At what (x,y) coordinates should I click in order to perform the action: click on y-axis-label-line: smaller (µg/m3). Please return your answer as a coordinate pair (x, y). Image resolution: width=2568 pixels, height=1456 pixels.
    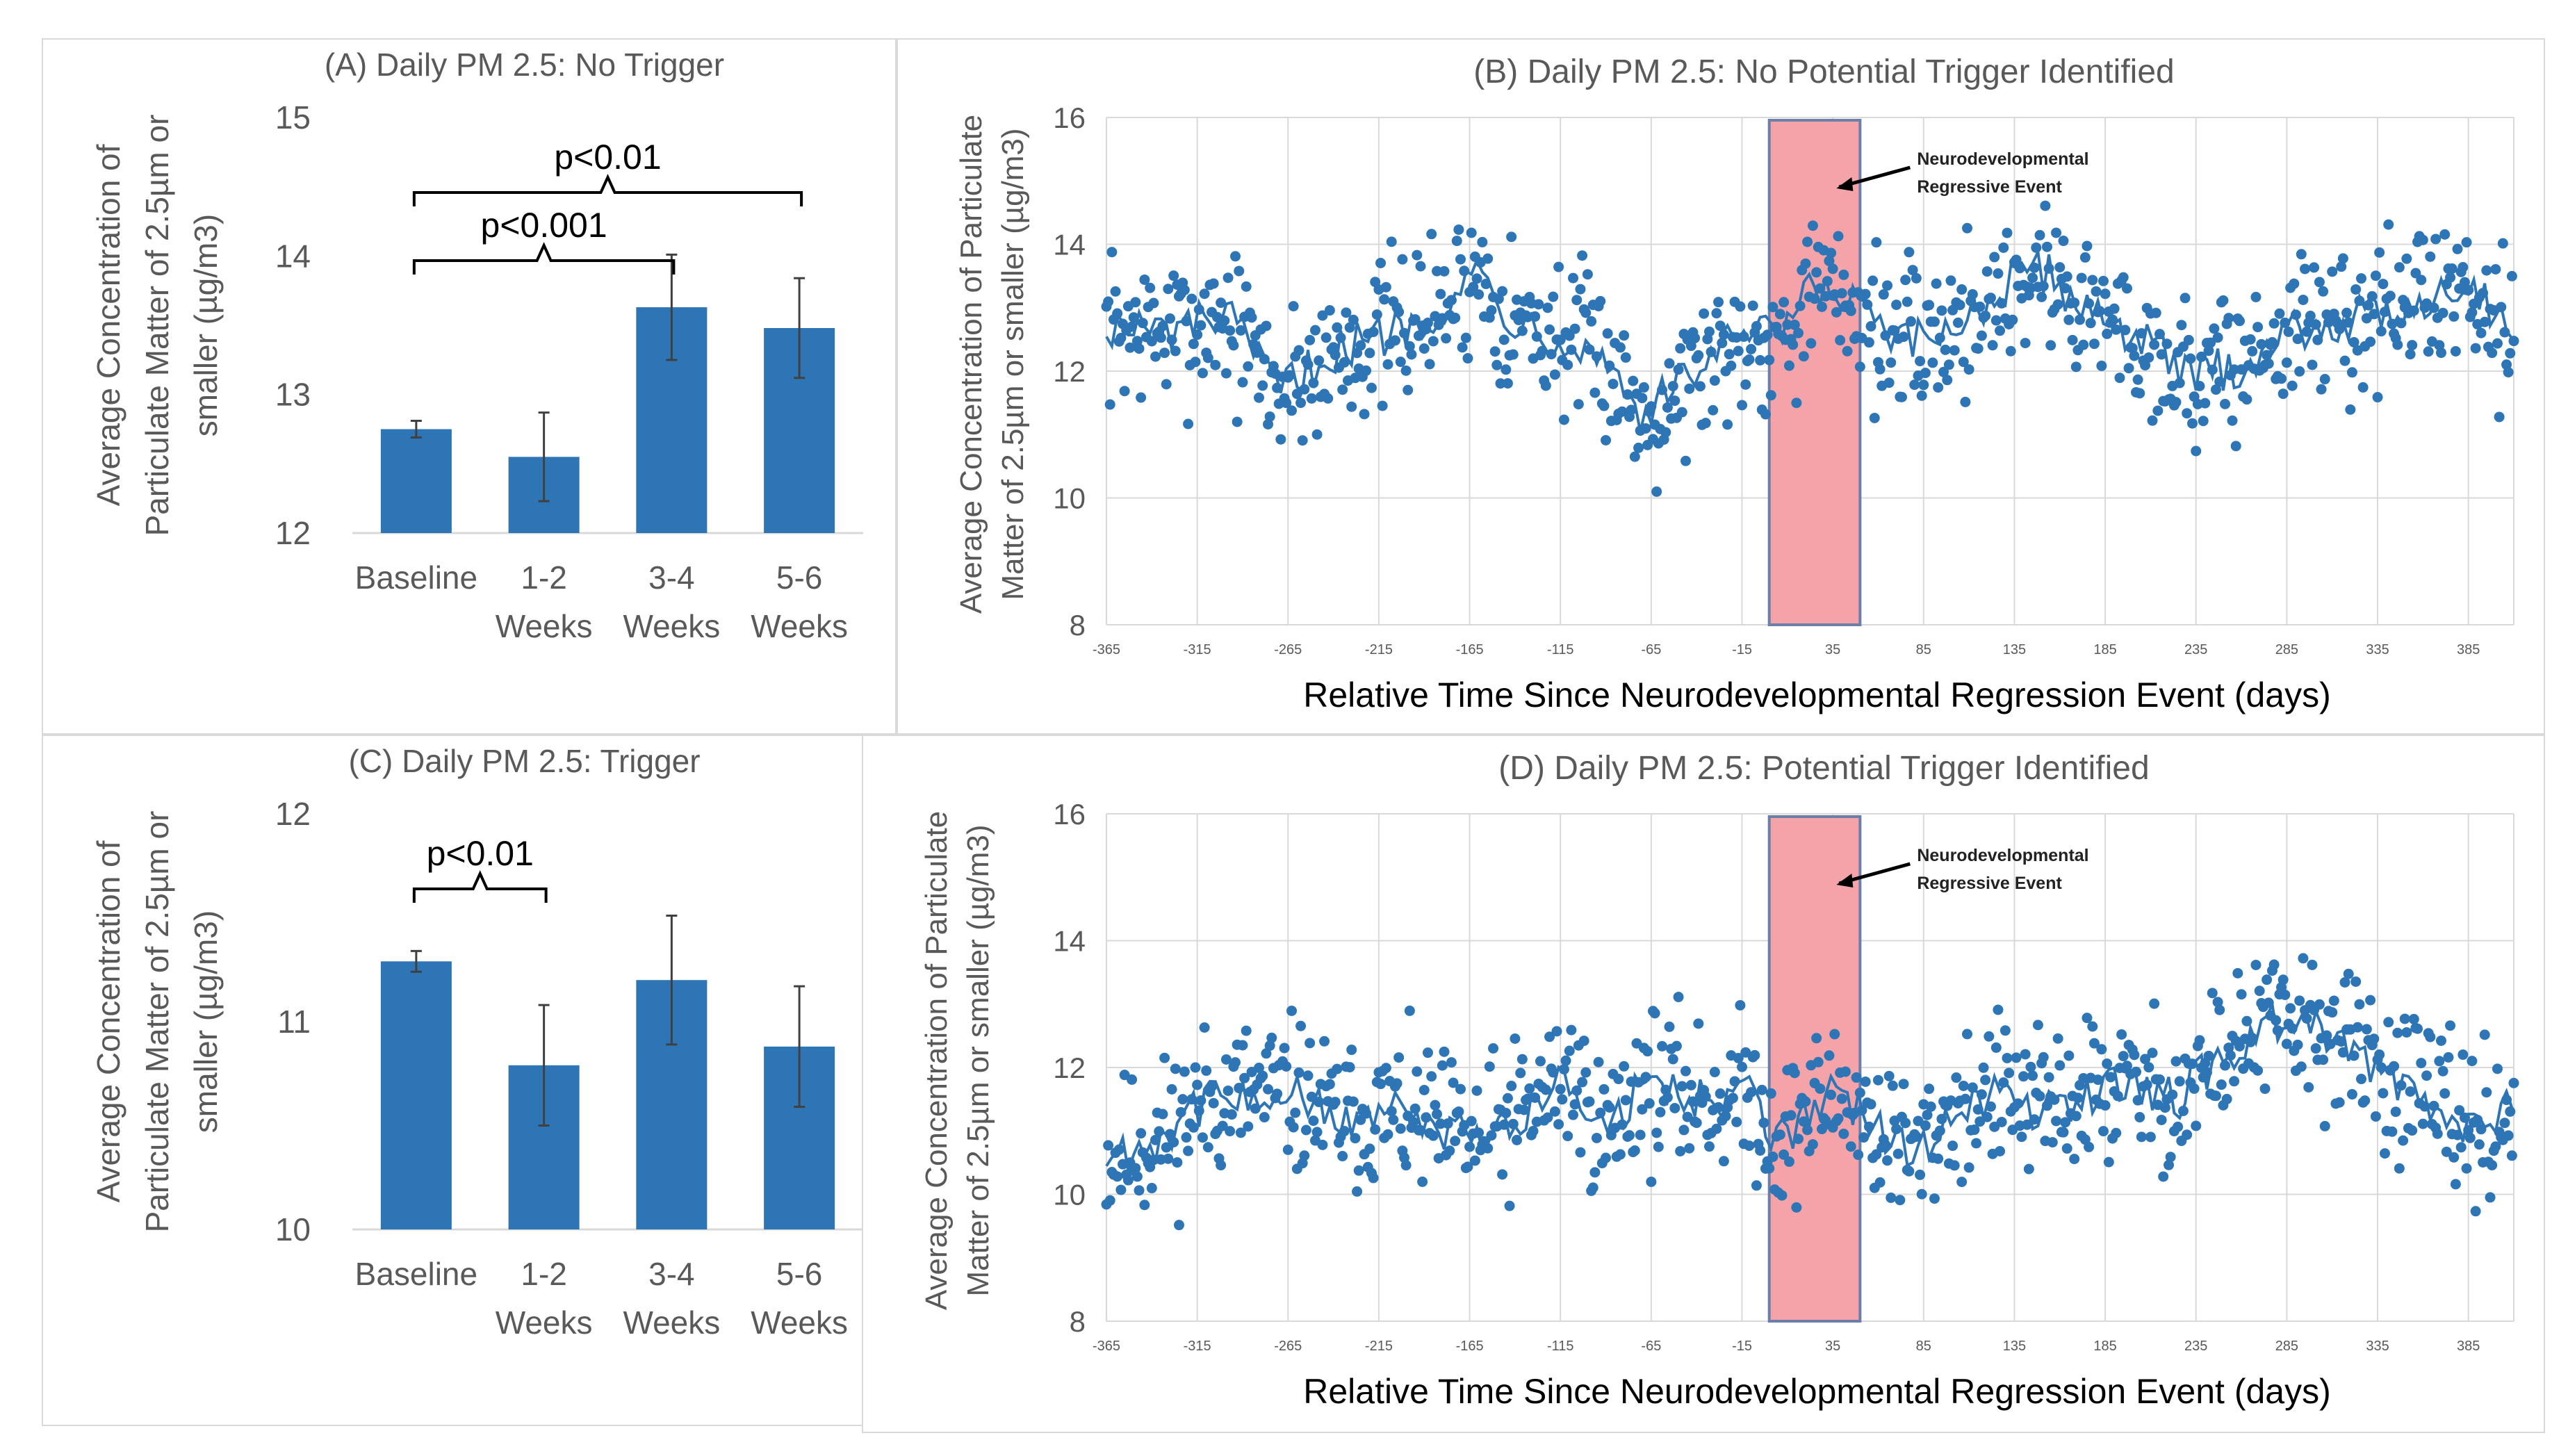
    Looking at the image, I should click on (206, 325).